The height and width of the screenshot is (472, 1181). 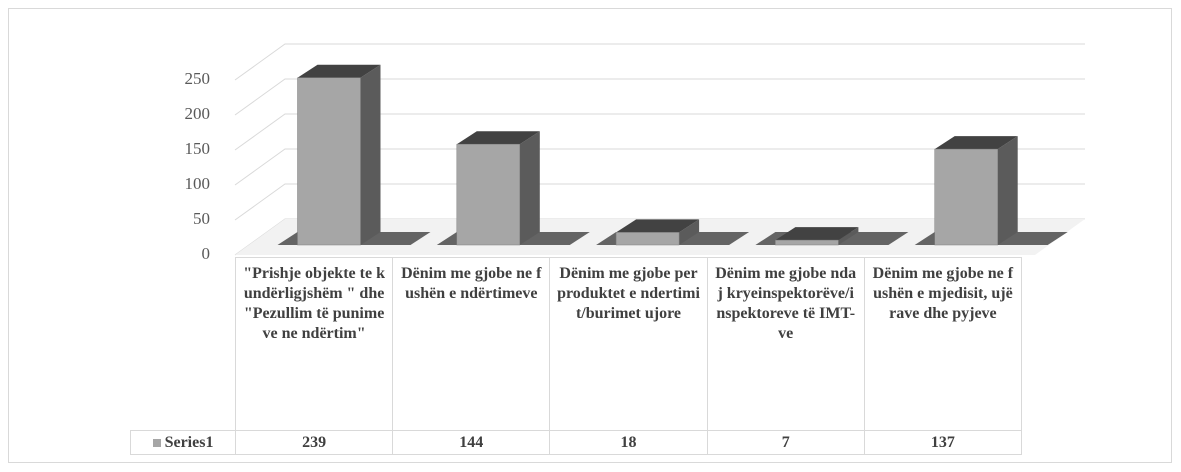 What do you see at coordinates (198, 78) in the screenshot?
I see `y-tick-label: 250` at bounding box center [198, 78].